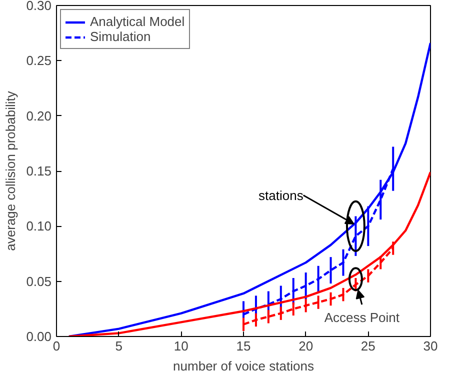 This screenshot has width=474, height=379. What do you see at coordinates (10, 170) in the screenshot?
I see `y-axis-title: average collision probability` at bounding box center [10, 170].